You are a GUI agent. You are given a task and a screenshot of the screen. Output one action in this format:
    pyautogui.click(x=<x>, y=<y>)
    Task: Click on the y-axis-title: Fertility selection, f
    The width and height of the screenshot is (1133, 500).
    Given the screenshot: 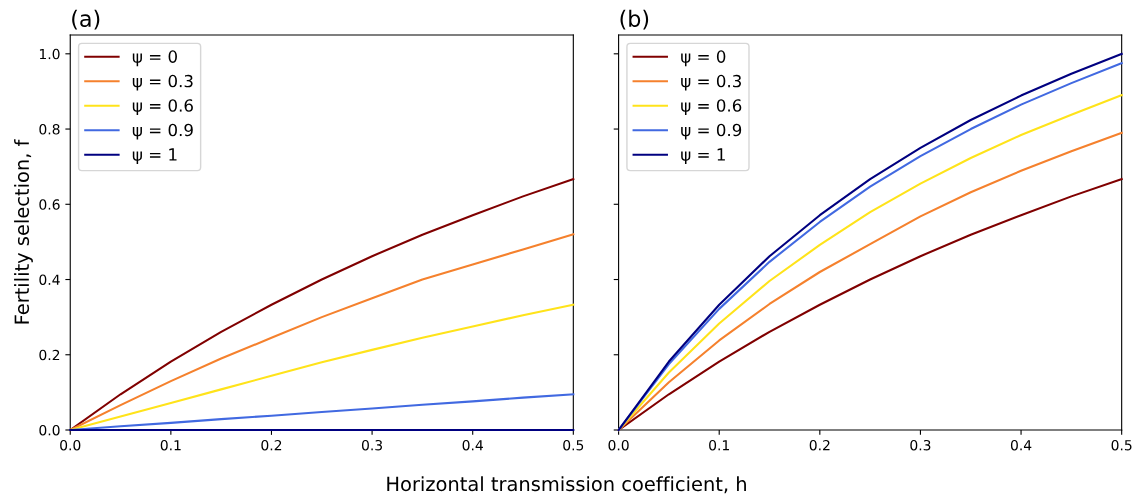 What is the action you would take?
    pyautogui.click(x=23, y=231)
    